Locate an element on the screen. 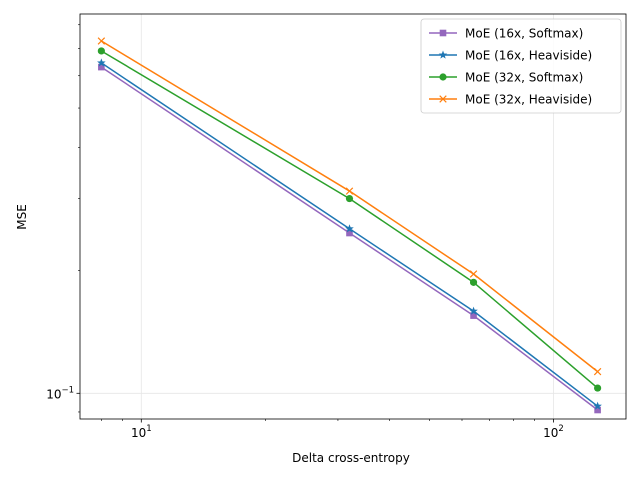 The width and height of the screenshot is (640, 480). legend-item: MoE (16x, Heaviside) is located at coordinates (510, 56).